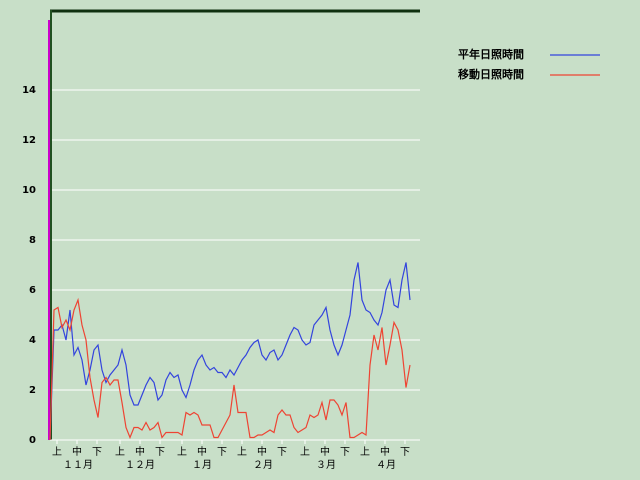  I want to click on month-label: ２月, so click(263, 465).